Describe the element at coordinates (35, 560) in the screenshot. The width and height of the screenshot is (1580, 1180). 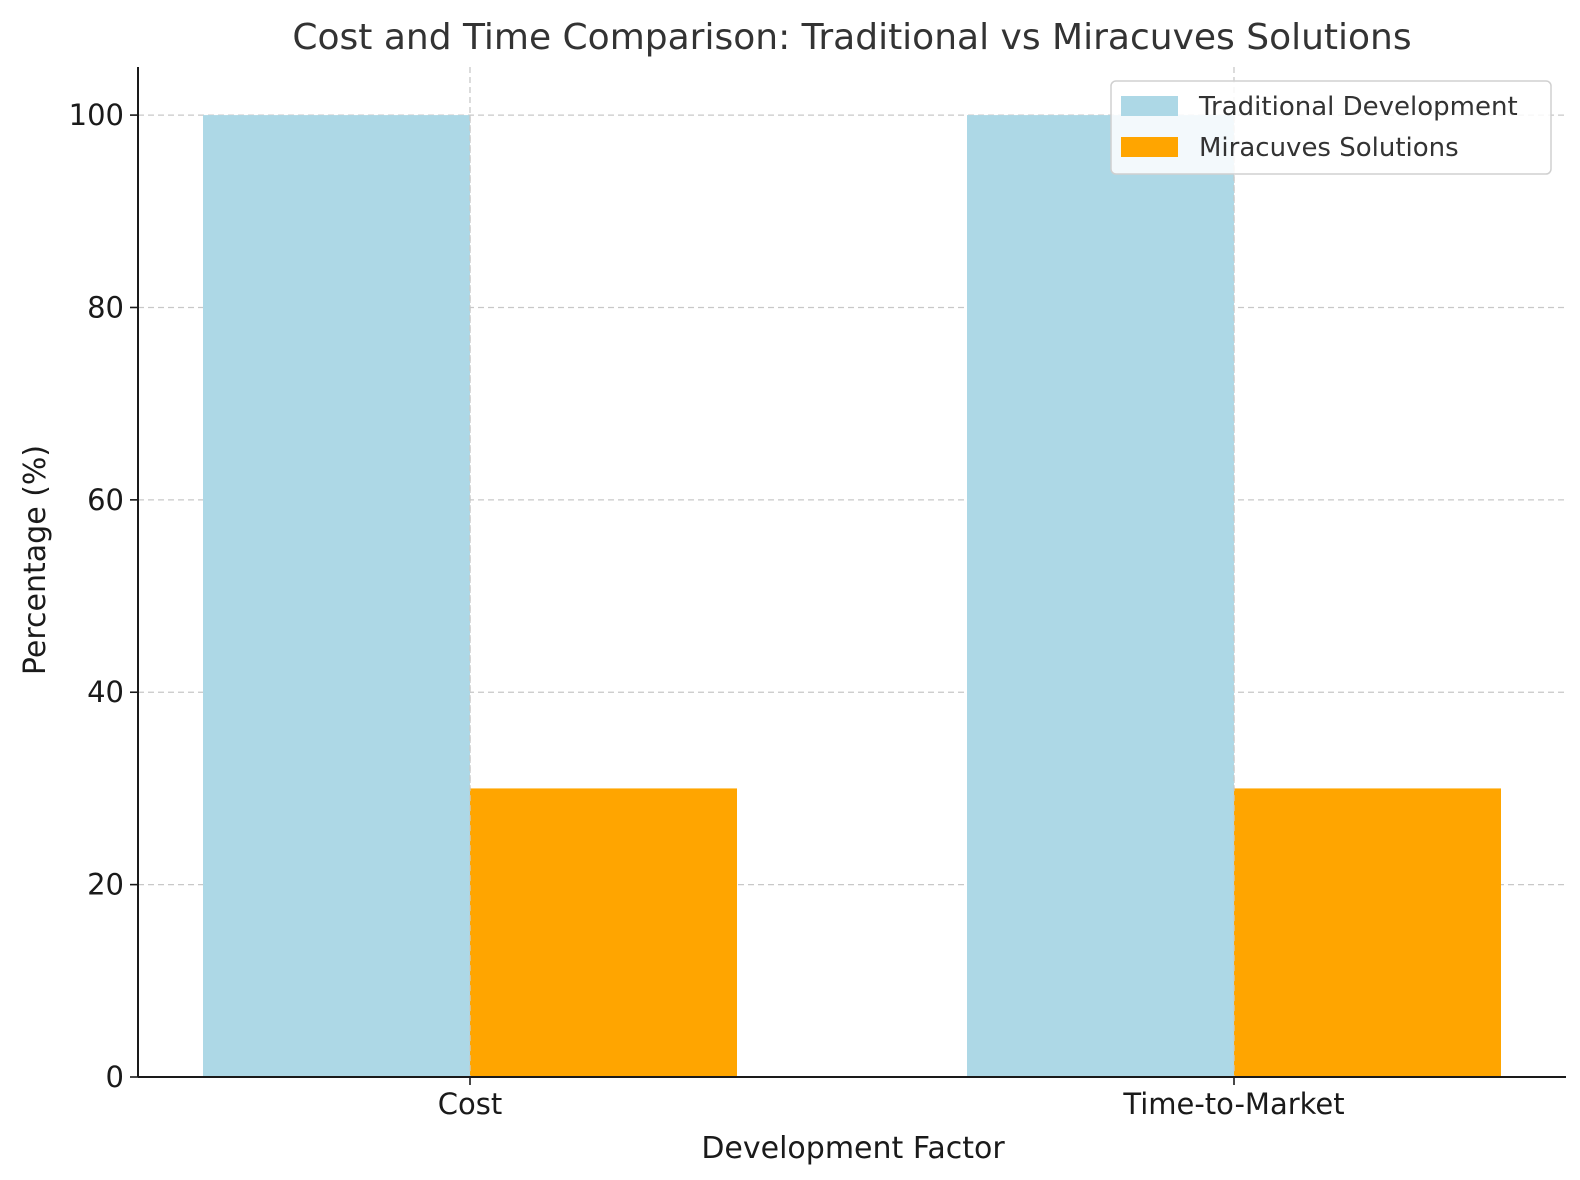
I see `y-axis-label: Percentage (%)` at that location.